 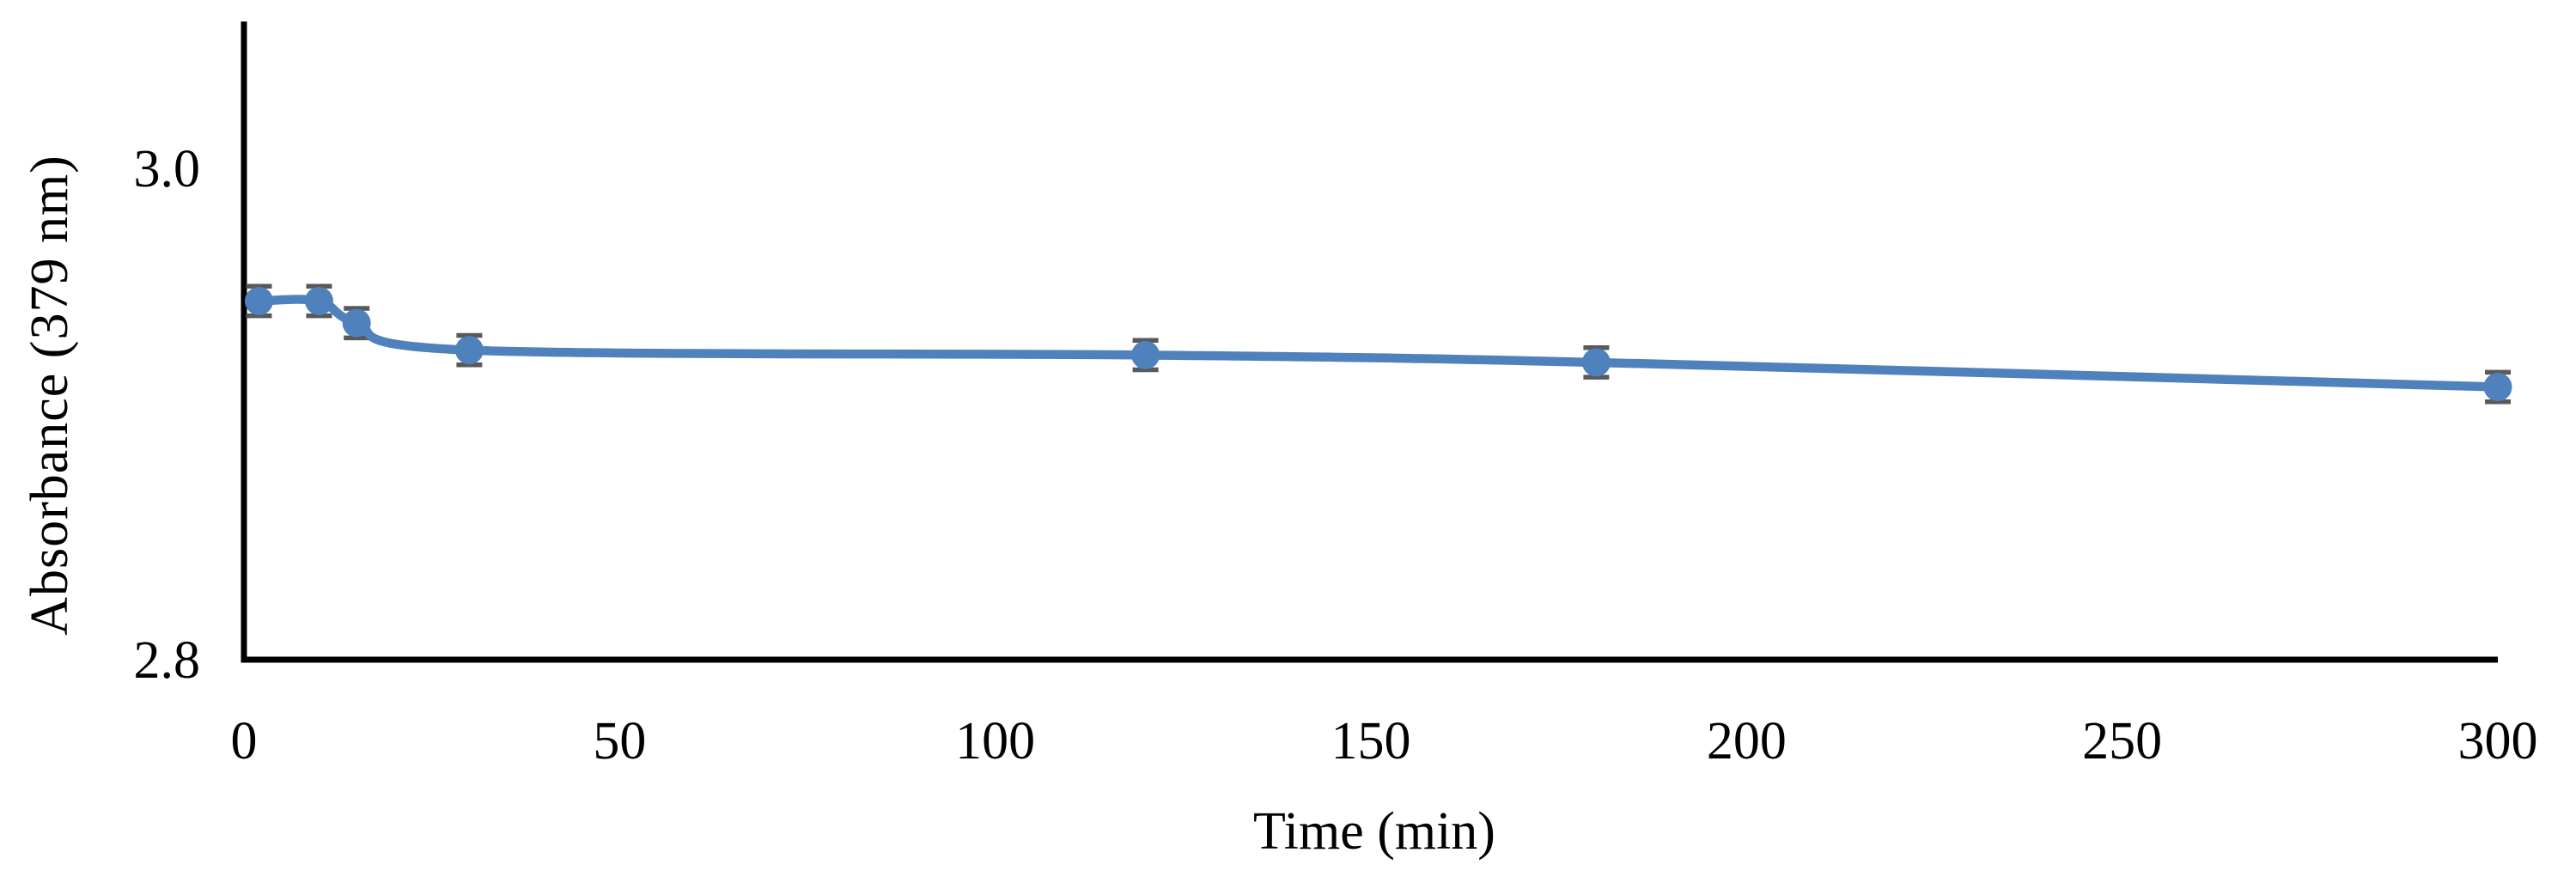 What do you see at coordinates (50, 395) in the screenshot?
I see `y-axis-title: Absorbance (379 nm)` at bounding box center [50, 395].